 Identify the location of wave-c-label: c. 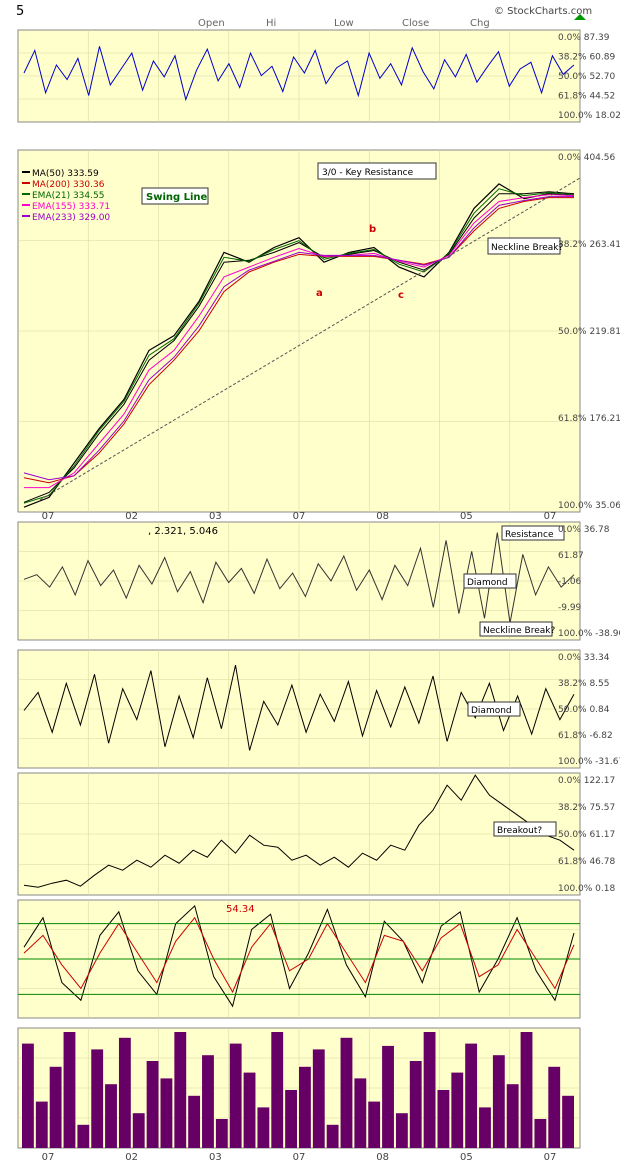
(401, 295).